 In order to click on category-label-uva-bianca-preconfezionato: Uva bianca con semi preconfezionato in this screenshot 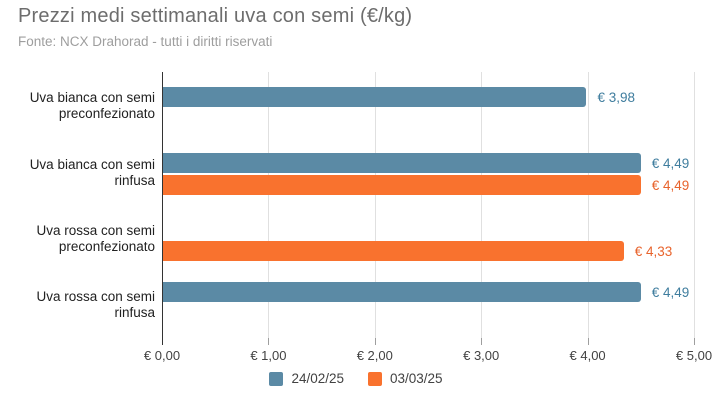, I will do `click(77, 106)`.